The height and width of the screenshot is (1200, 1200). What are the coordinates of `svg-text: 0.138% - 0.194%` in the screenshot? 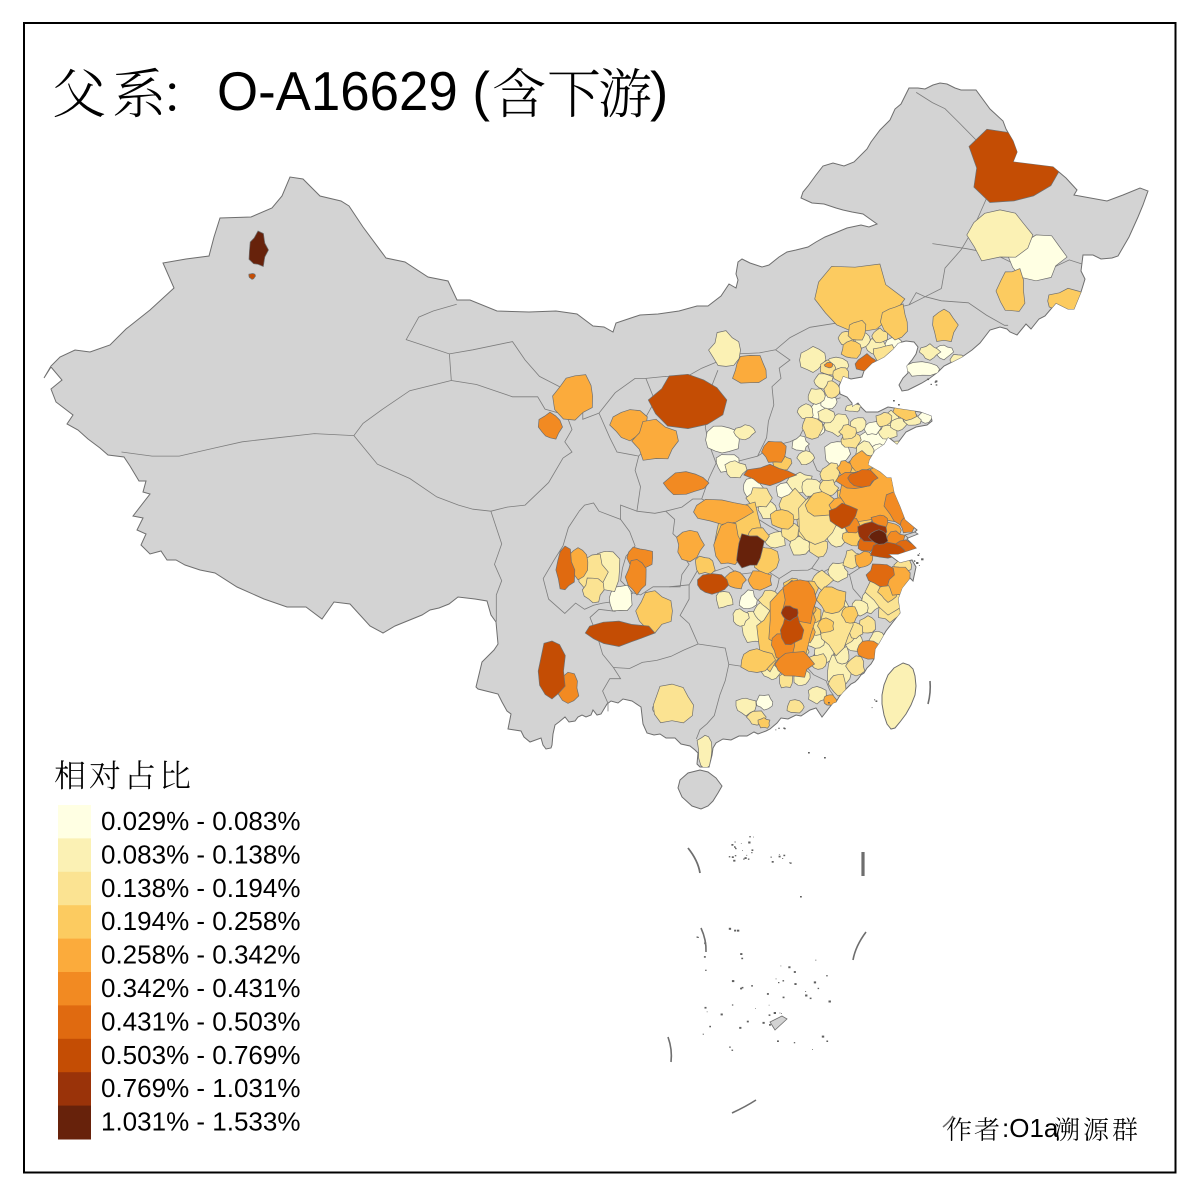 It's located at (200, 888).